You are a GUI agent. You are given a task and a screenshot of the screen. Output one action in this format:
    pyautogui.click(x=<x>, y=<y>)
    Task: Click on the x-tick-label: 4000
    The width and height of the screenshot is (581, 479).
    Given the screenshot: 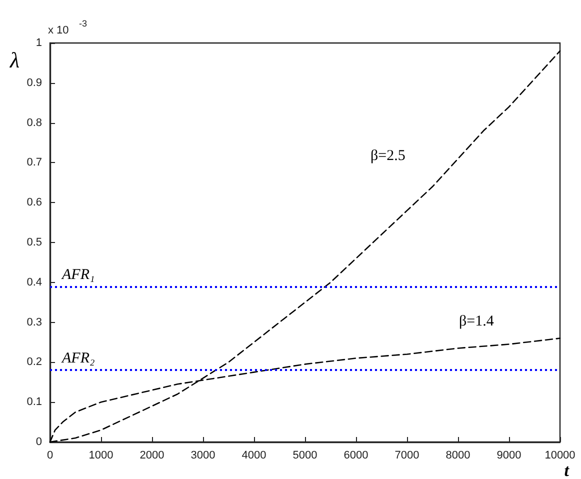 What is the action you would take?
    pyautogui.click(x=254, y=456)
    